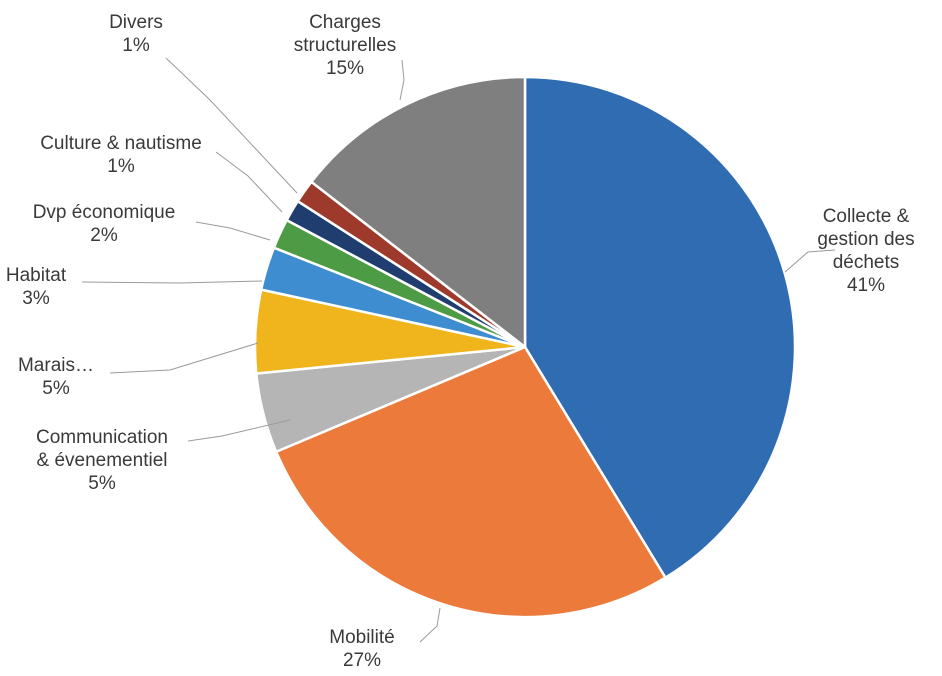 Image resolution: width=942 pixels, height=676 pixels. I want to click on slice-label-7: Divers 1%, so click(136, 34).